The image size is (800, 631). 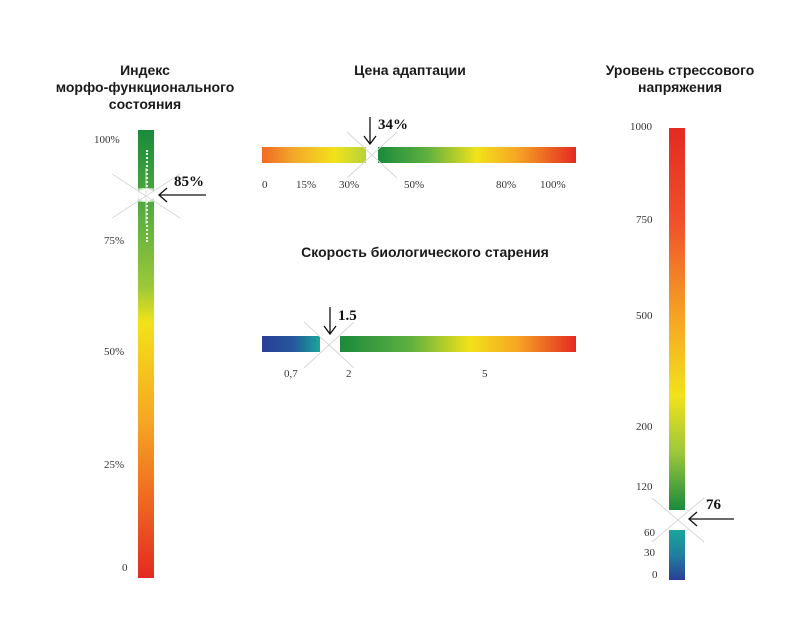 I want to click on left-tick-50: 50%, so click(x=114, y=352).